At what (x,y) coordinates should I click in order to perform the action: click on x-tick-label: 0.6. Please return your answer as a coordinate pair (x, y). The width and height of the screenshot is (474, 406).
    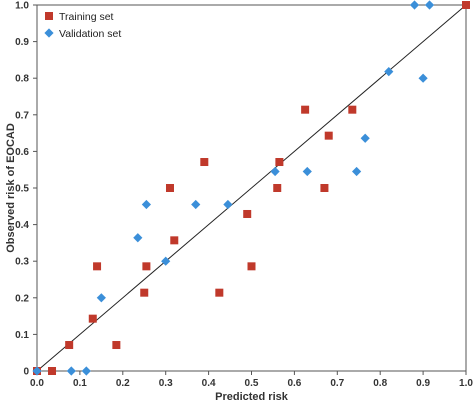
    Looking at the image, I should click on (294, 383).